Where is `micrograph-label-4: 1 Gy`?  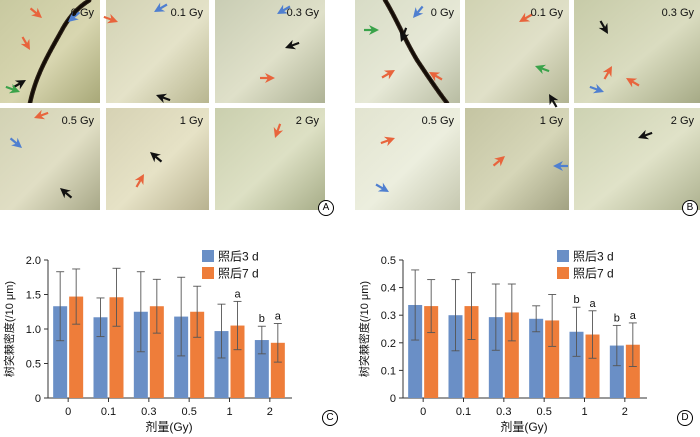
micrograph-label-4: 1 Gy is located at coordinates (552, 121).